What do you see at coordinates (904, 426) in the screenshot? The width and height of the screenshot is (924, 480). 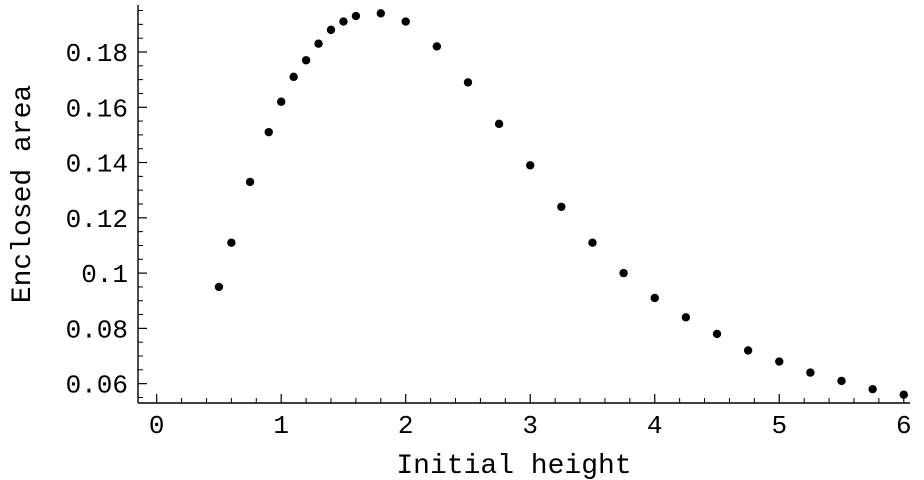 I see `x-tick-label: 6` at bounding box center [904, 426].